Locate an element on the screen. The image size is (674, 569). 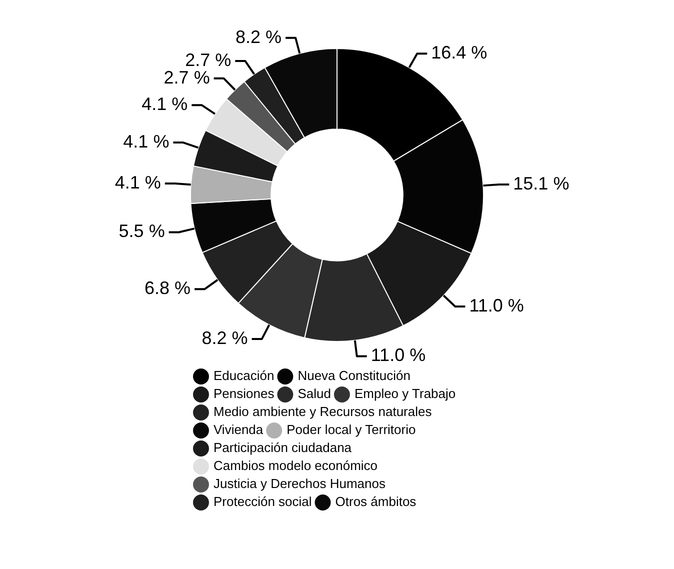
legend-label: Medio ambiente y Recursos naturales is located at coordinates (323, 412).